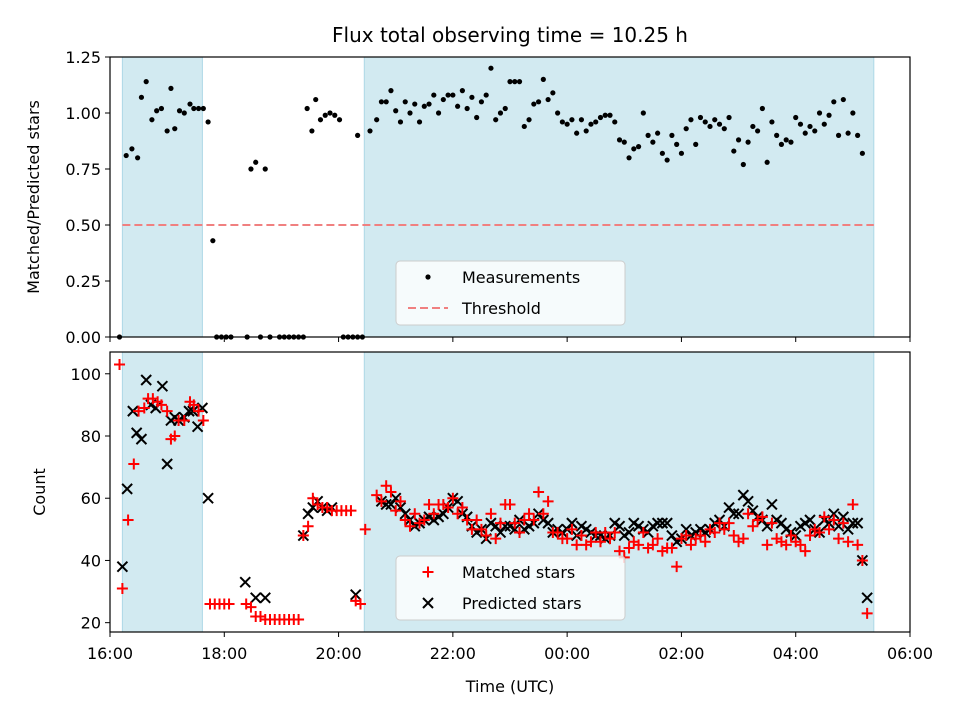 The width and height of the screenshot is (960, 720). I want to click on legend-marker-predicted, so click(428, 603).